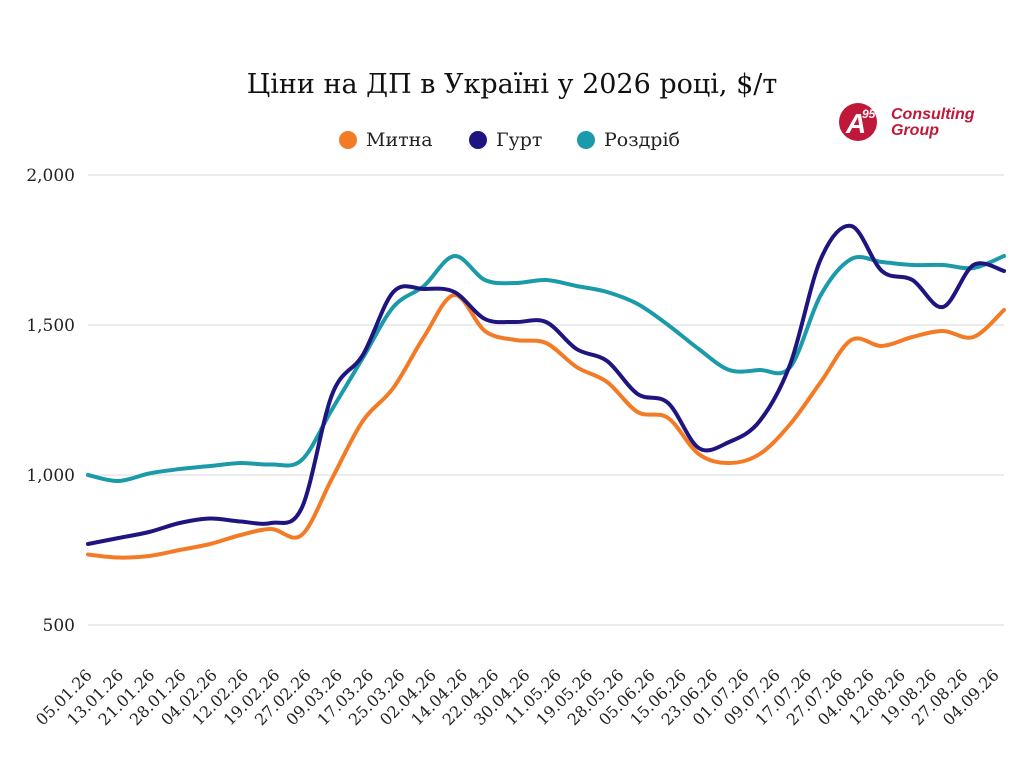 The width and height of the screenshot is (1024, 768). I want to click on legend-label-hurt: Гурт, so click(519, 140).